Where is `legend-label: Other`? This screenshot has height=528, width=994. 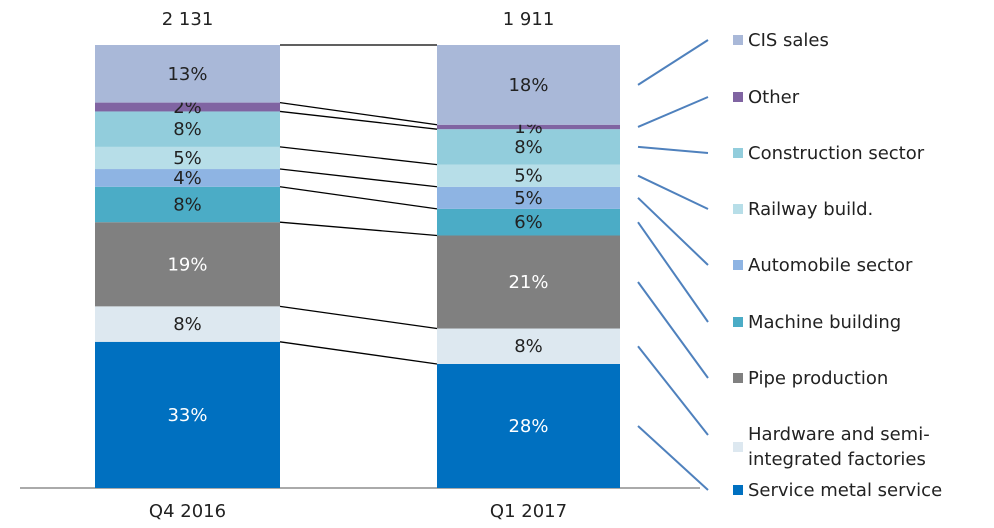
legend-label: Other is located at coordinates (774, 97).